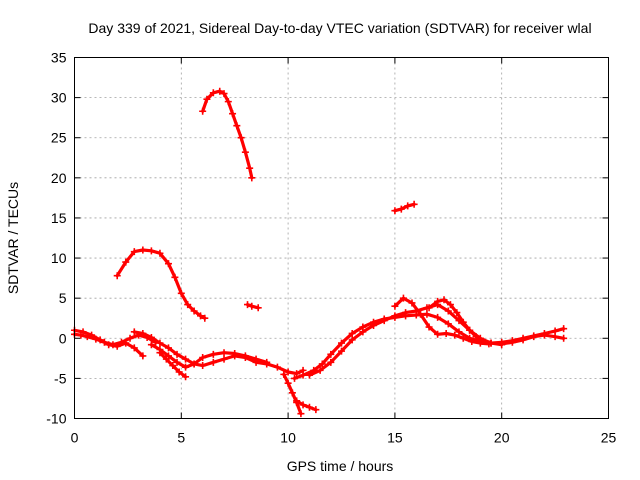 This screenshot has height=480, width=640. What do you see at coordinates (60, 378) in the screenshot?
I see `y-tick-label: -5` at bounding box center [60, 378].